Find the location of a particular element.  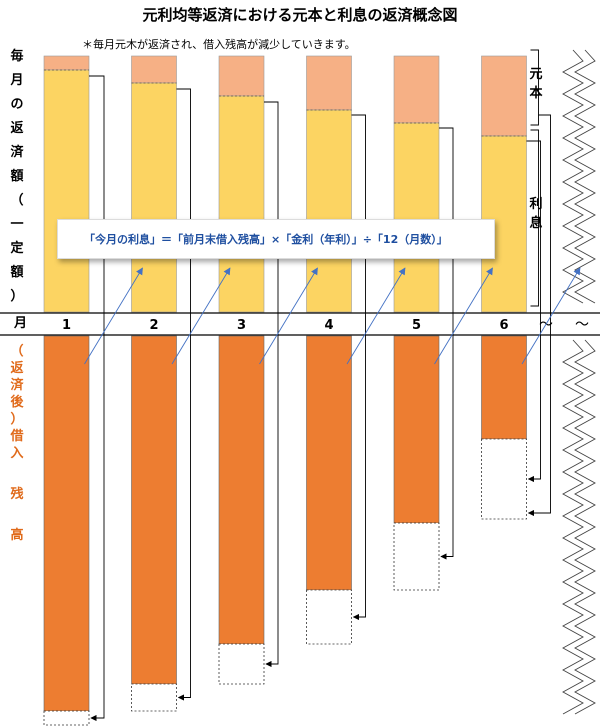

month6-connector is located at coordinates (539, 315).